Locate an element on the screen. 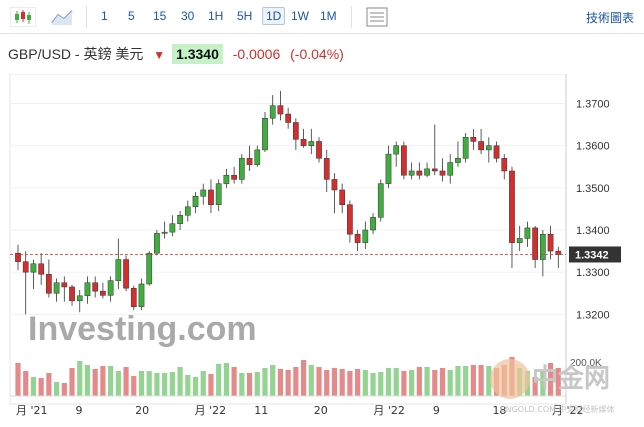  area-chart-icon is located at coordinates (63, 17).